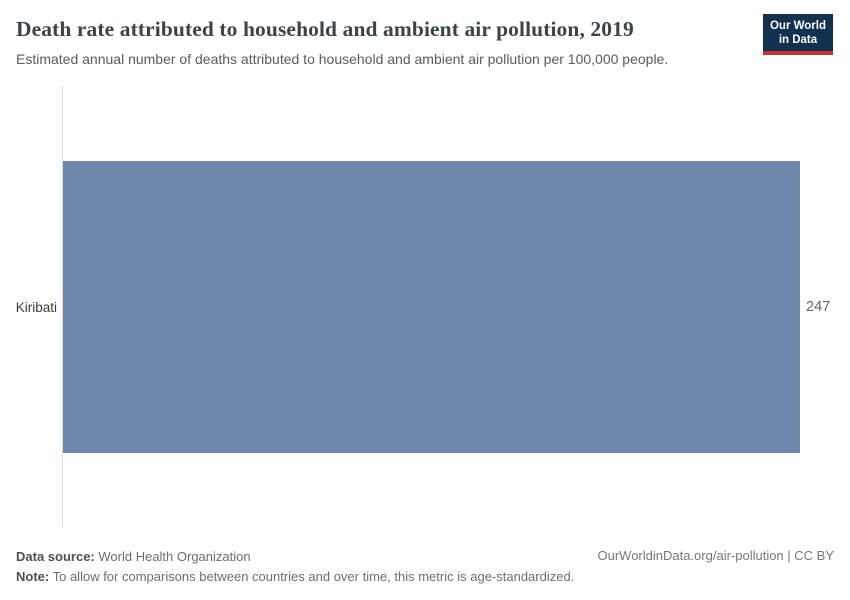 Image resolution: width=850 pixels, height=600 pixels. I want to click on data-source-value: World Health Organization, so click(174, 556).